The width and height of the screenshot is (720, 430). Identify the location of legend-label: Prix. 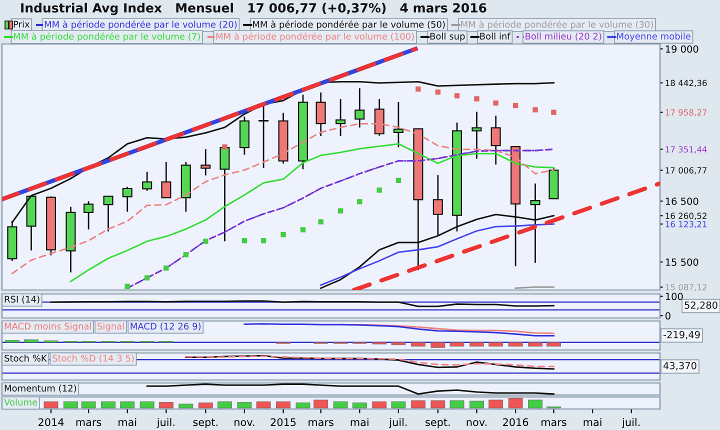
(22, 24).